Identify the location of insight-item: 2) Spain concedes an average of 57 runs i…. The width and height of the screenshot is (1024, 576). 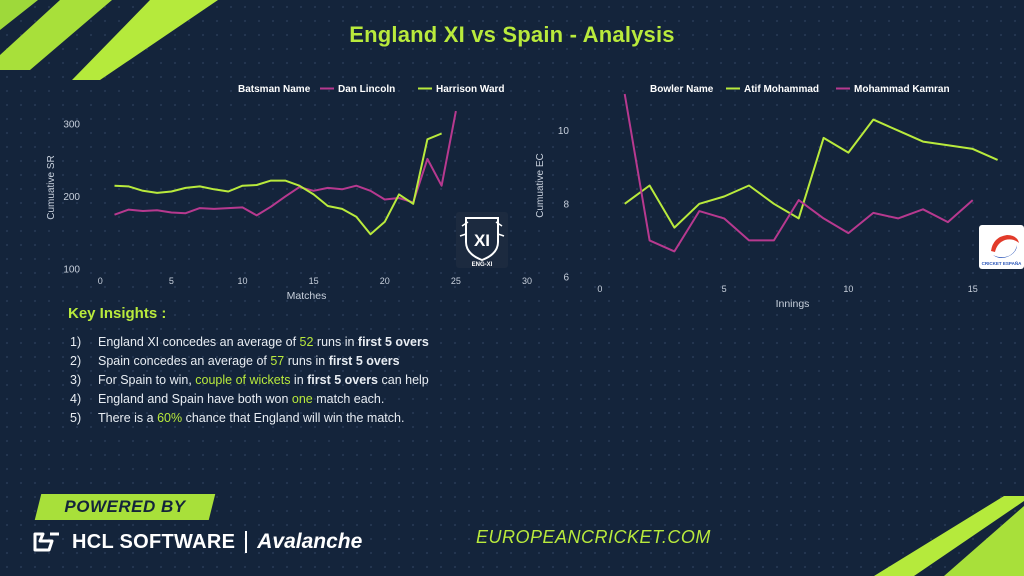
(249, 363).